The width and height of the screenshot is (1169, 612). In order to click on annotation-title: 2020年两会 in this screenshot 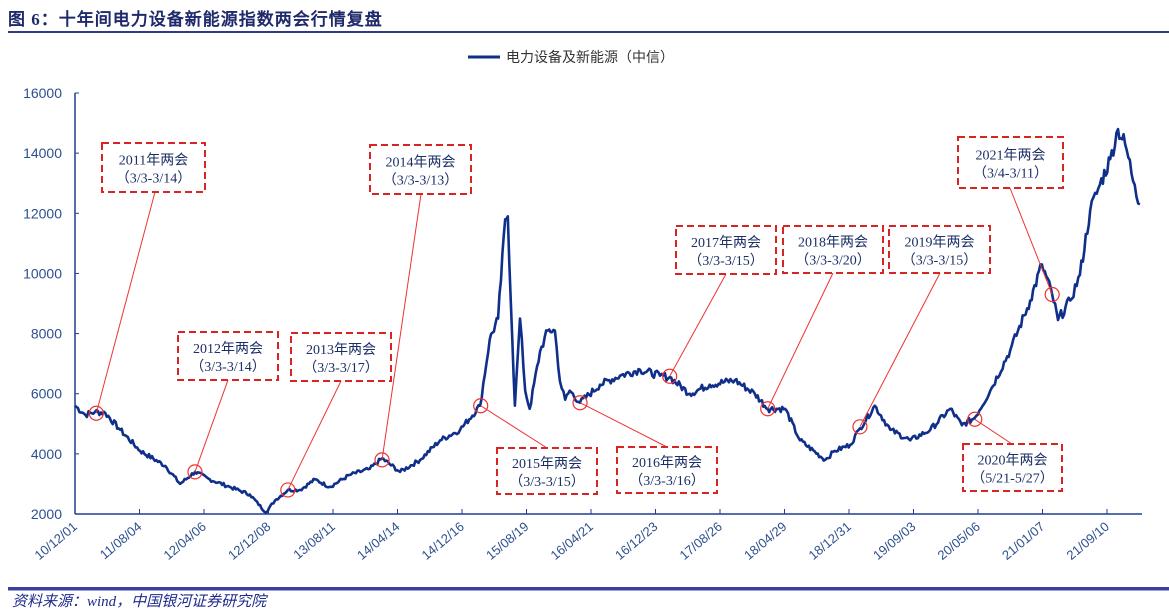, I will do `click(1013, 461)`.